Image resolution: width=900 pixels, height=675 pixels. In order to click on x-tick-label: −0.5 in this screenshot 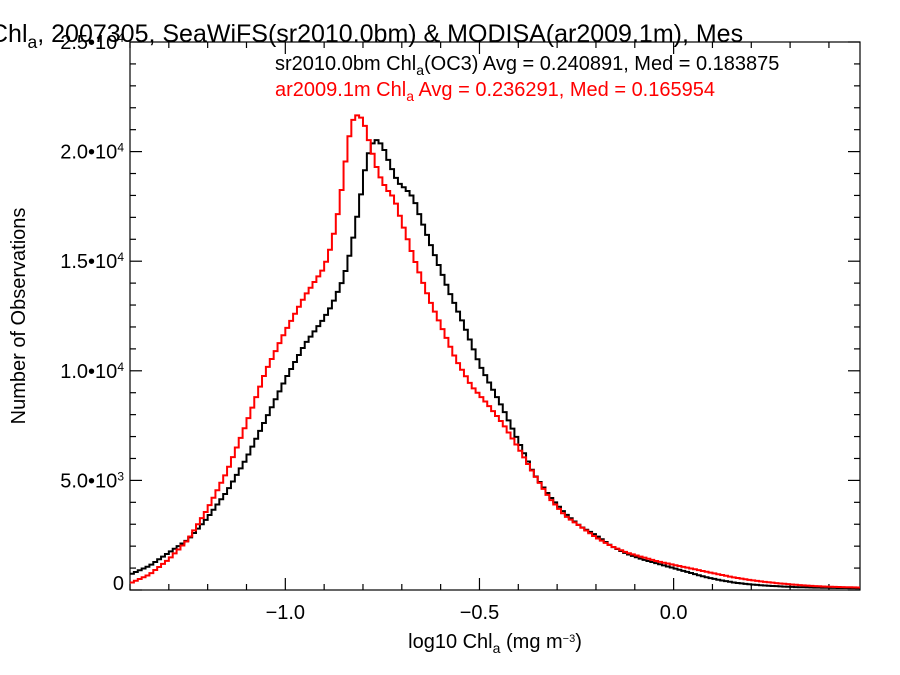, I will do `click(479, 613)`.